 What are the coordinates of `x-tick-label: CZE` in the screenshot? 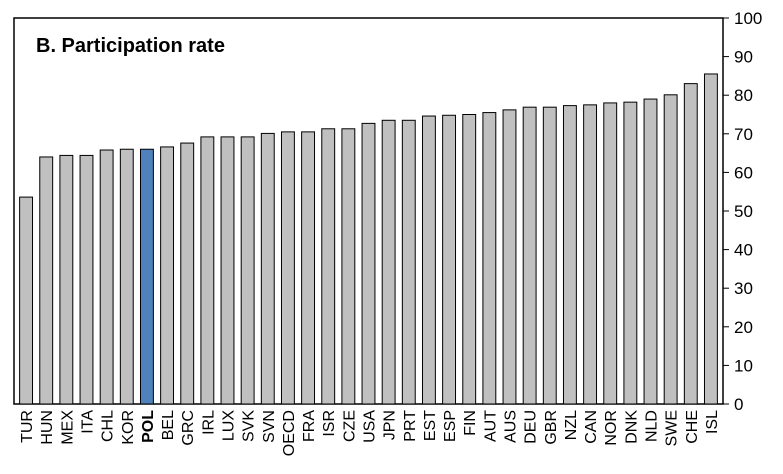 It's located at (349, 426).